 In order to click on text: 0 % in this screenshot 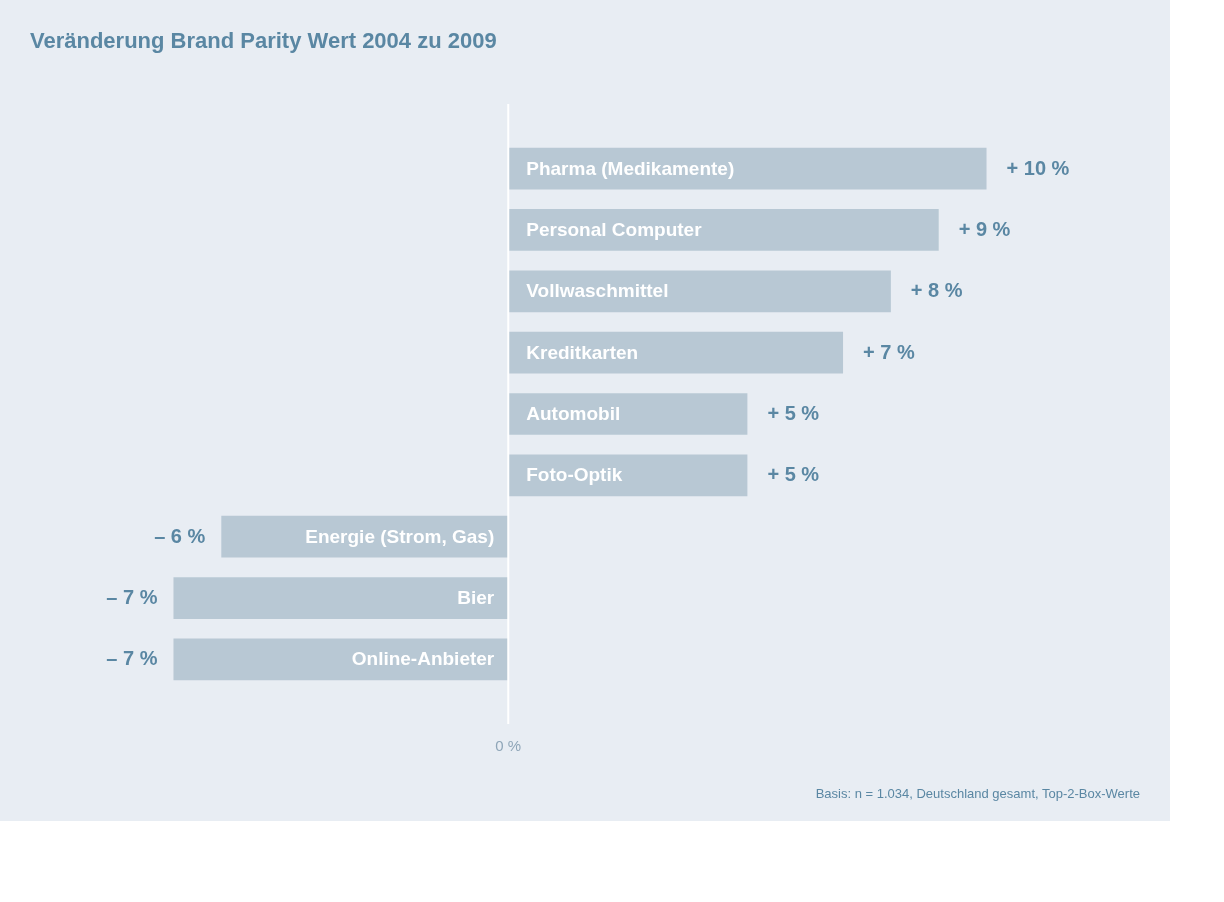, I will do `click(508, 745)`.